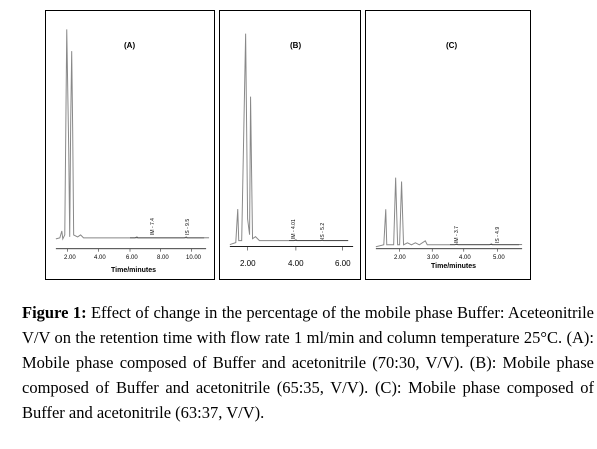 The height and width of the screenshot is (449, 597). Describe the element at coordinates (100, 258) in the screenshot. I see `panel-a-tick-4: 4.00` at that location.